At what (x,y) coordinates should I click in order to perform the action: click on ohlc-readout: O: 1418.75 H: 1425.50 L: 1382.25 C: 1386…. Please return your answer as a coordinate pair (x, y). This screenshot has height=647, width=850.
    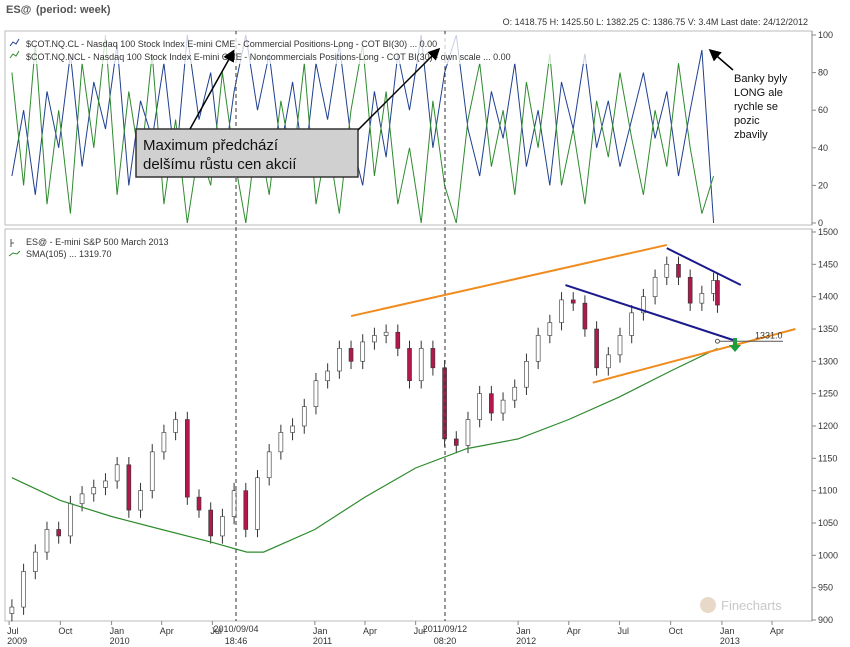
    Looking at the image, I should click on (655, 22).